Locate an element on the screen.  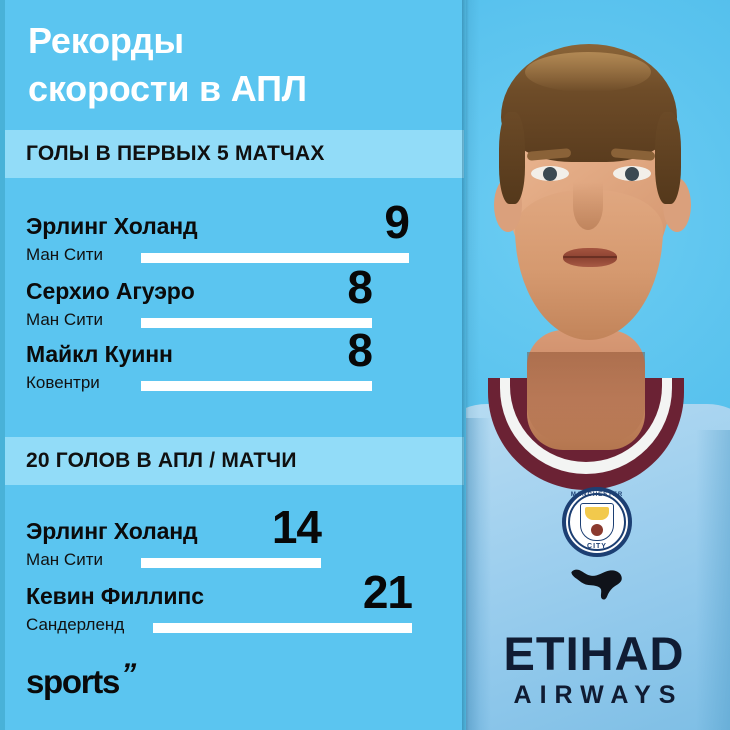
jersey-fold-right is located at coordinates (713, 580).